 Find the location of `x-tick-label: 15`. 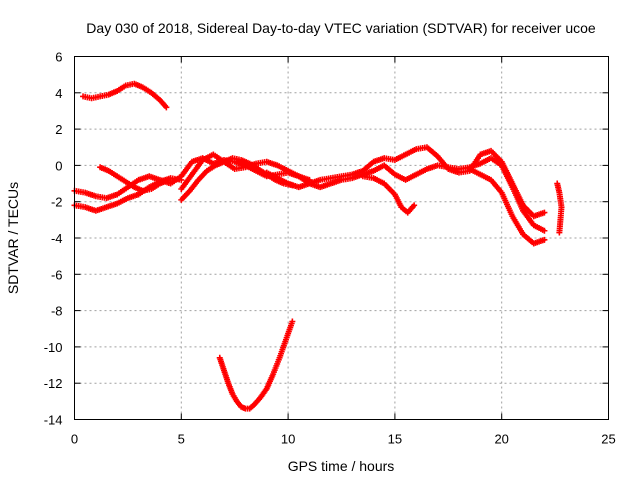

x-tick-label: 15 is located at coordinates (395, 439).